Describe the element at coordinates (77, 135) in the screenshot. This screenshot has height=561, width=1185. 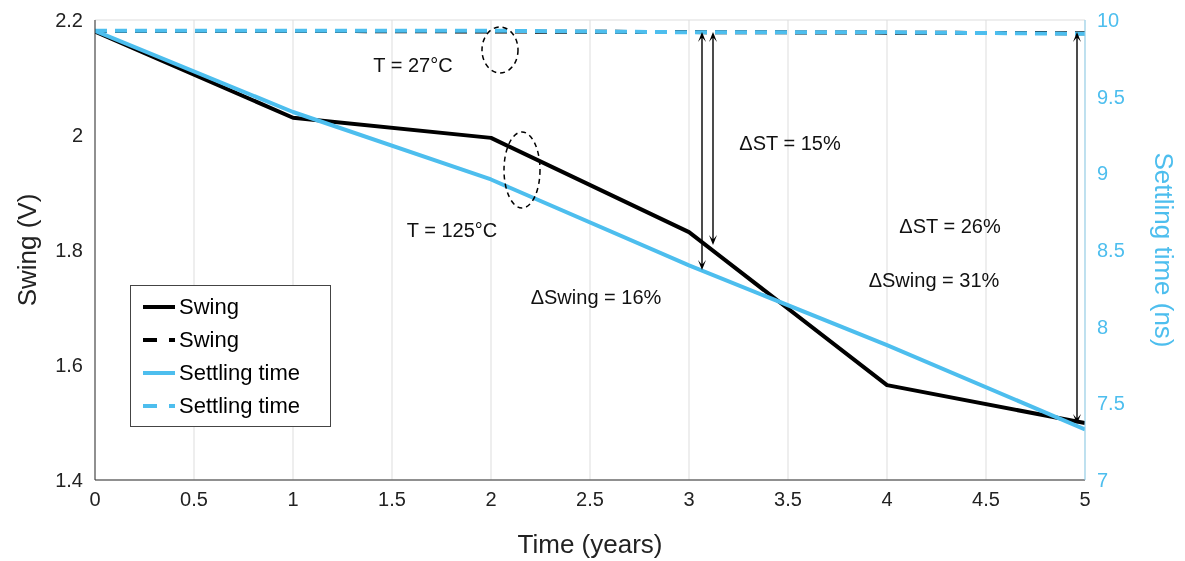
I see `y-tick-label: 2` at that location.